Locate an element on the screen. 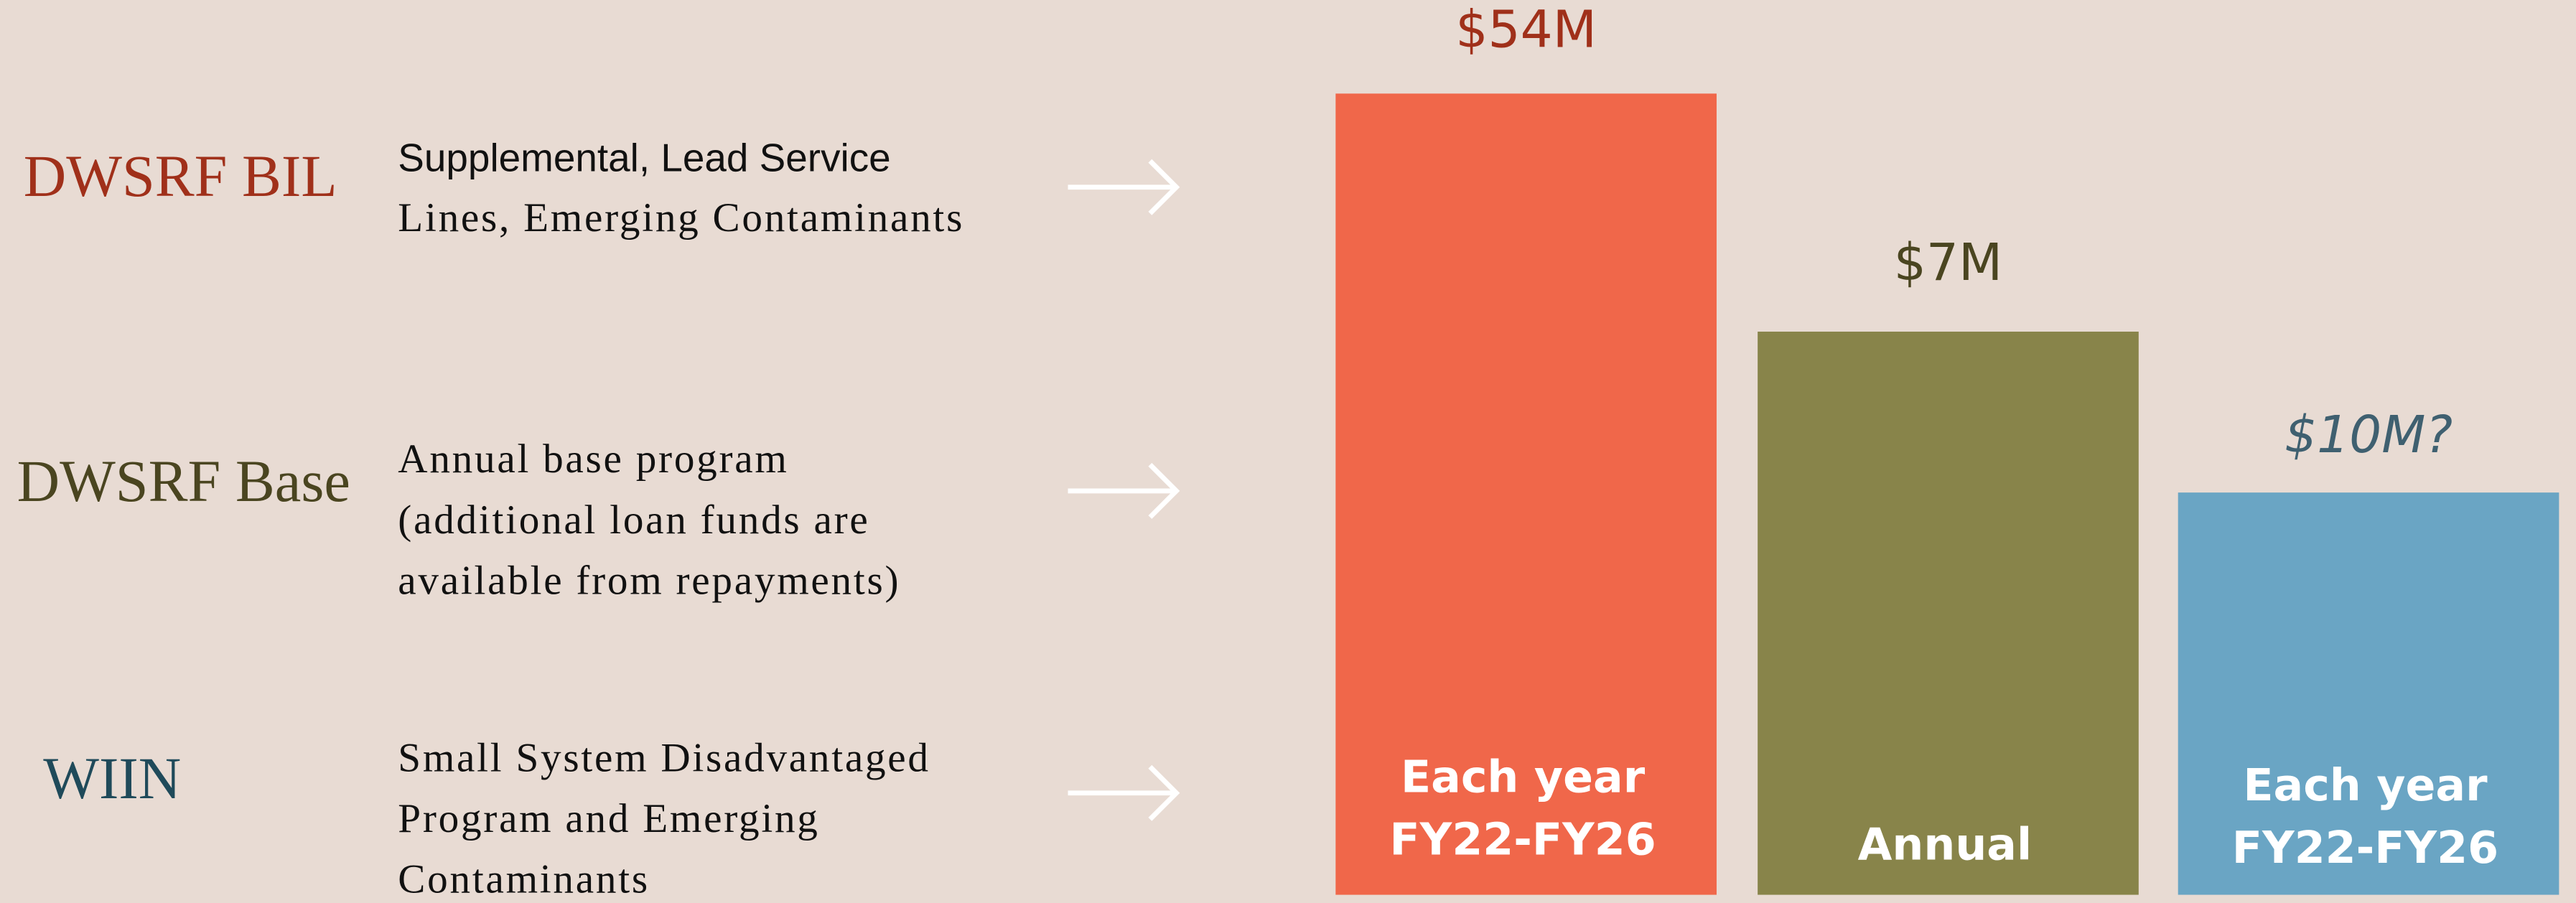 Image resolution: width=2576 pixels, height=903 pixels. description-line: Contaminants is located at coordinates (524, 880).